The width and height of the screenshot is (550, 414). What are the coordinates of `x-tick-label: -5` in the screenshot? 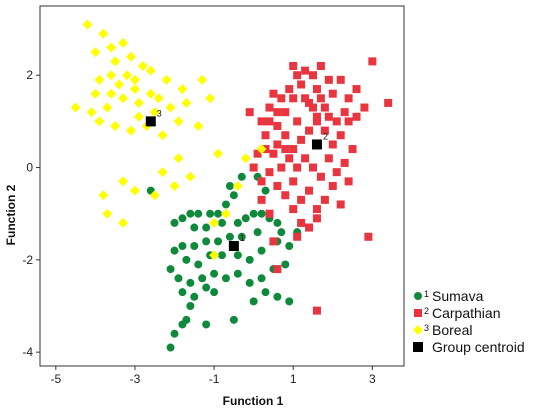 It's located at (55, 379).